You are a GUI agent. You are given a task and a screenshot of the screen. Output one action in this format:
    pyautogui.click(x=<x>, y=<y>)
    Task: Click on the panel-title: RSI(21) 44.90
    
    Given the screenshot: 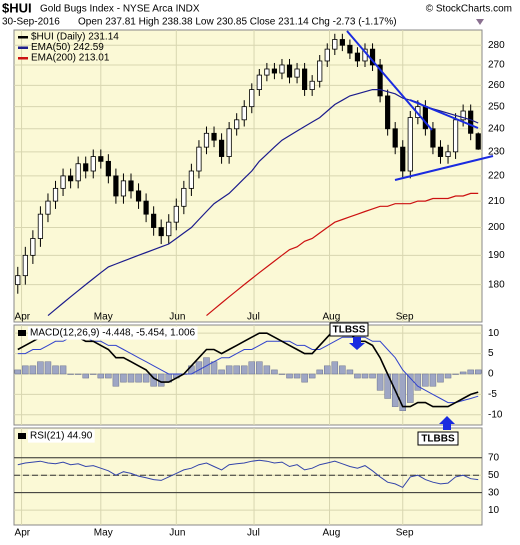 What is the action you would take?
    pyautogui.click(x=61, y=436)
    